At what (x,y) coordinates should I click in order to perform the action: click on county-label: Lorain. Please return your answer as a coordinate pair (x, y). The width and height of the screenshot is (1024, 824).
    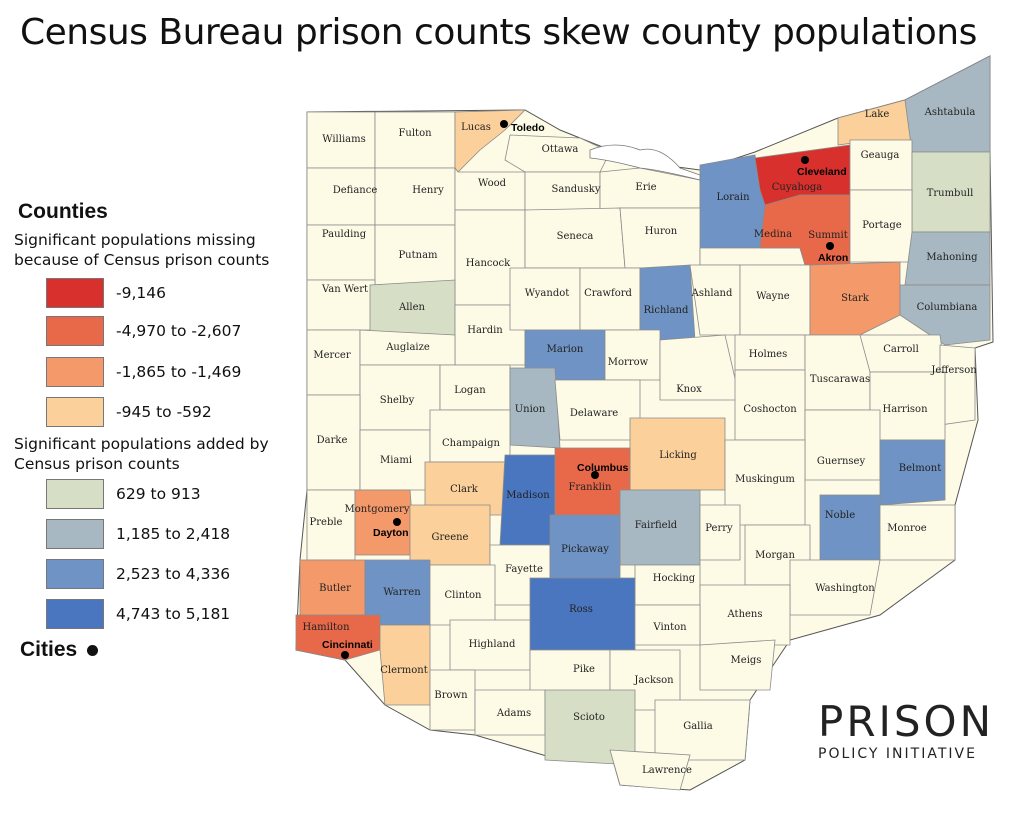
    Looking at the image, I should click on (733, 197).